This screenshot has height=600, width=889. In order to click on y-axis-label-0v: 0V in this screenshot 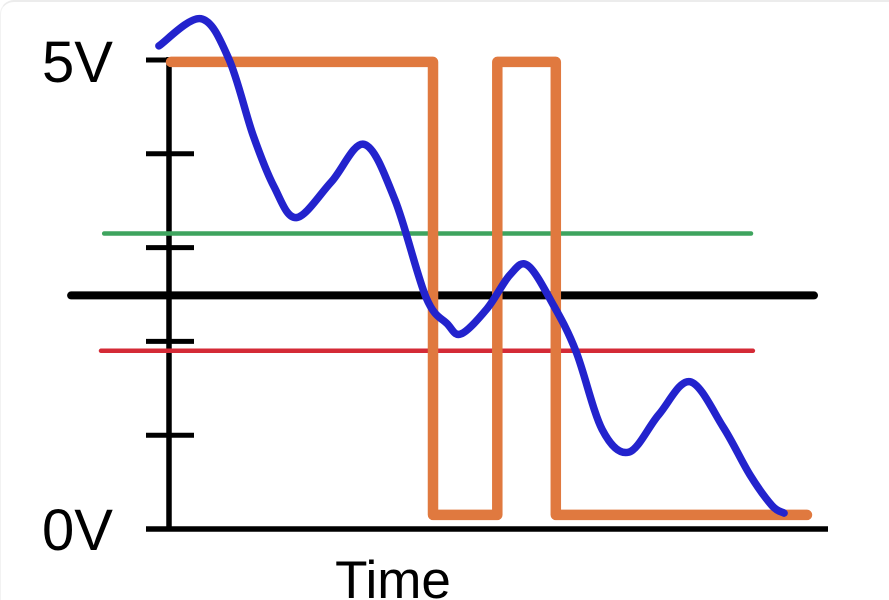, I will do `click(77, 530)`.